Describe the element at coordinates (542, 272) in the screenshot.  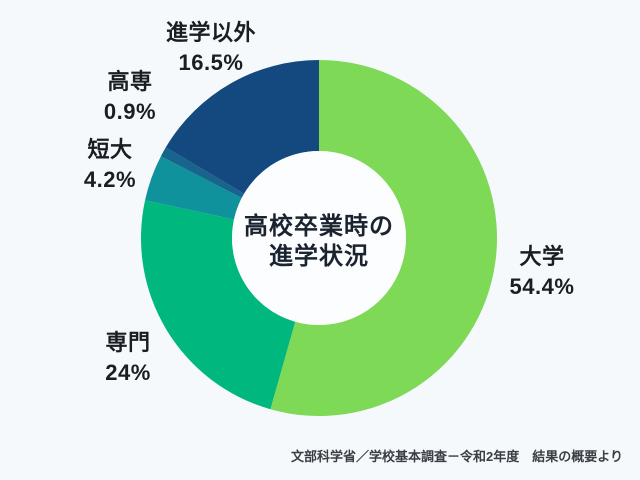
I see `slice-label-daigaku: 大学 54.4%` at that location.